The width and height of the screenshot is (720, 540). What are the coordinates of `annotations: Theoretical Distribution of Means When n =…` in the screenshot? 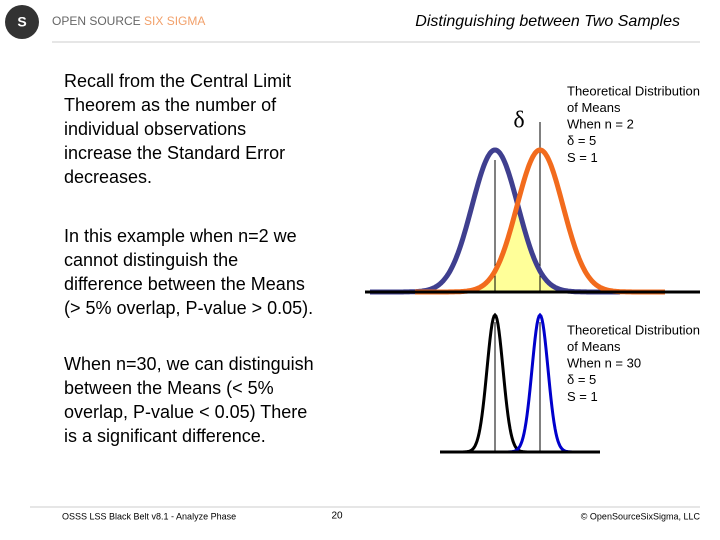 It's located at (633, 243).